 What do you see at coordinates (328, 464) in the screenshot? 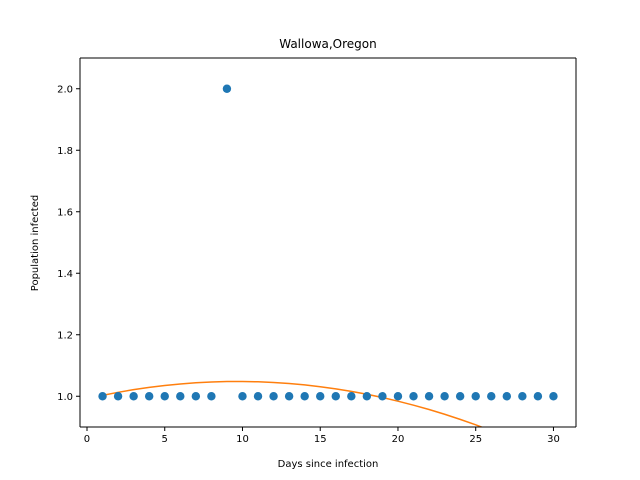
I see `x-axis-label: Days since infection` at bounding box center [328, 464].